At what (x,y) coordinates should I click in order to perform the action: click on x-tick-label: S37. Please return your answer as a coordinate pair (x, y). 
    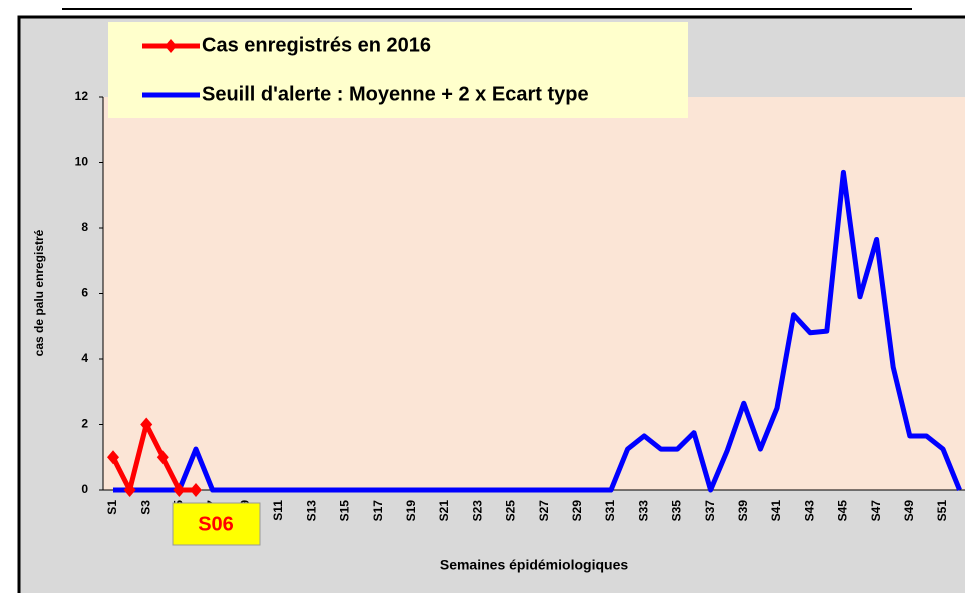
    Looking at the image, I should click on (710, 511).